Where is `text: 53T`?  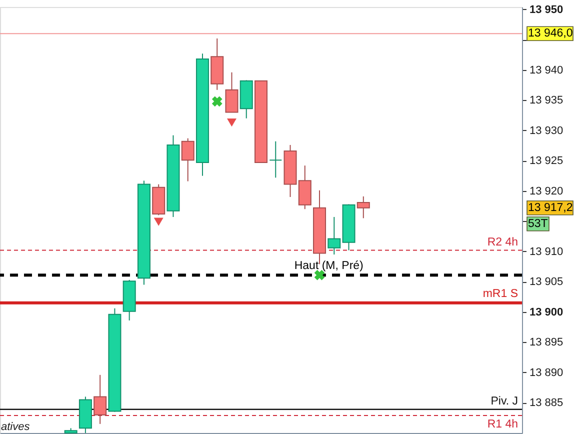 text: 53T is located at coordinates (538, 224).